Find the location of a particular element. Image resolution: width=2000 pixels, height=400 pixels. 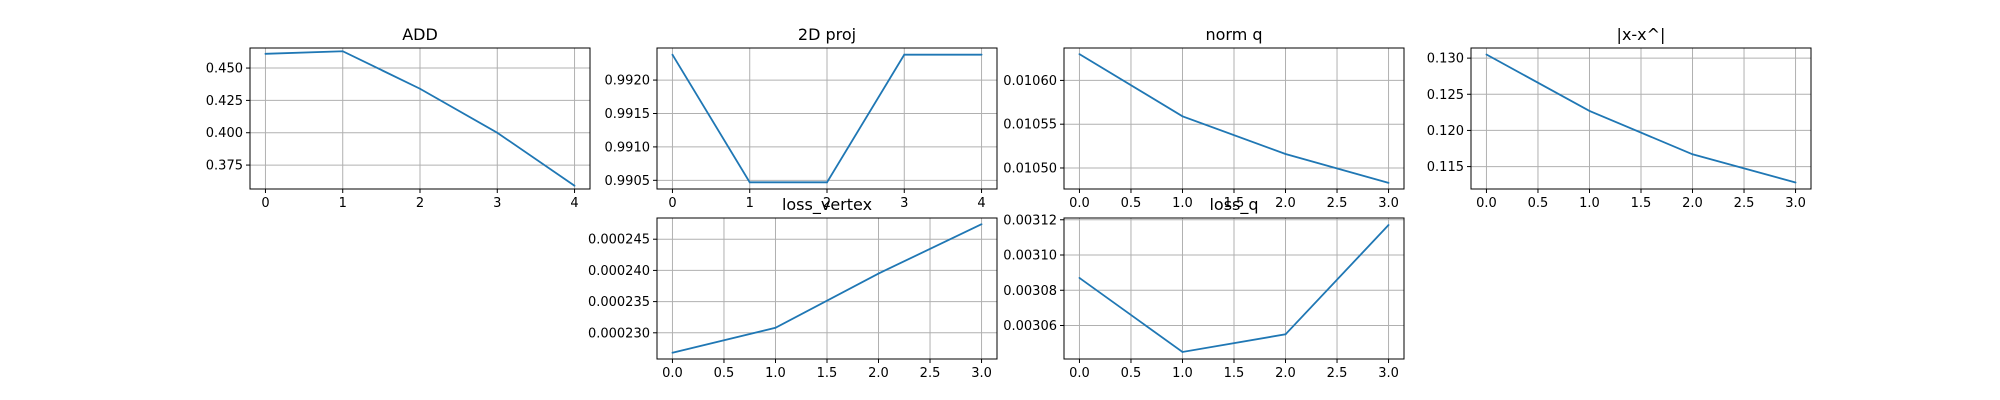

y-tick-label: 0.9910 is located at coordinates (628, 147).